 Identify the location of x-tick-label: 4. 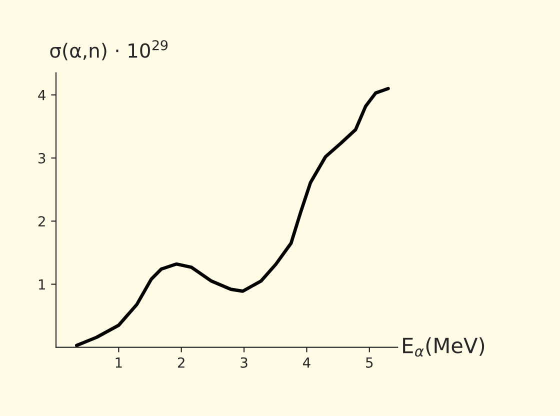
(306, 363).